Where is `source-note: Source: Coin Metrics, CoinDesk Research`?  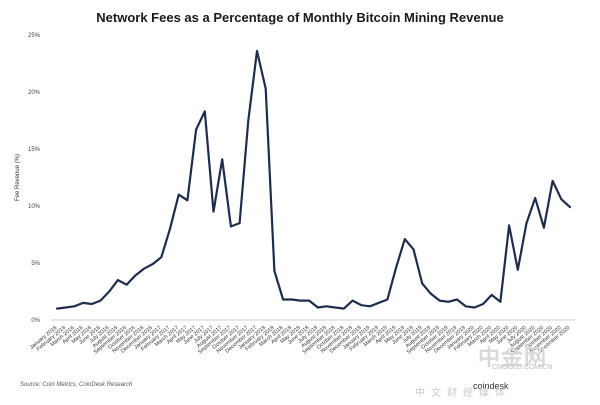
source-note: Source: Coin Metrics, CoinDesk Research is located at coordinates (76, 385).